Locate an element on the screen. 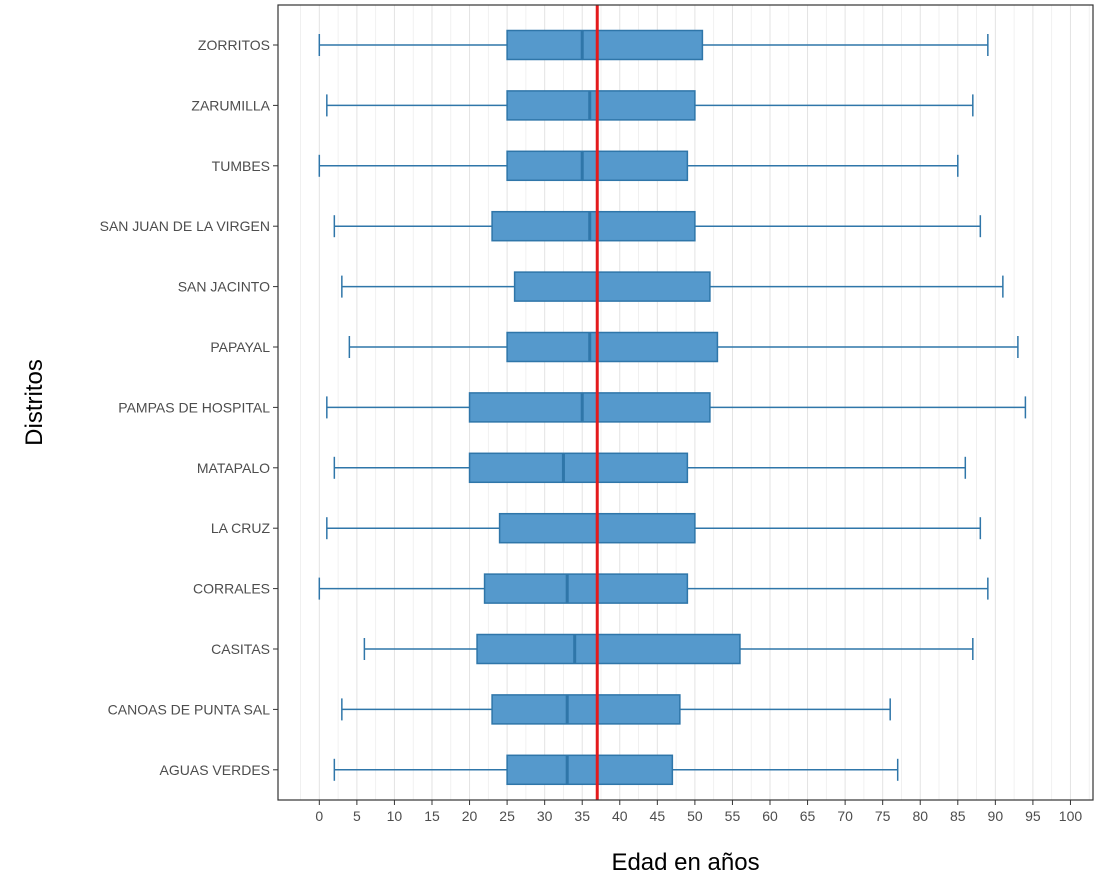 Image resolution: width=1094 pixels, height=878 pixels. box-corrales is located at coordinates (653, 588).